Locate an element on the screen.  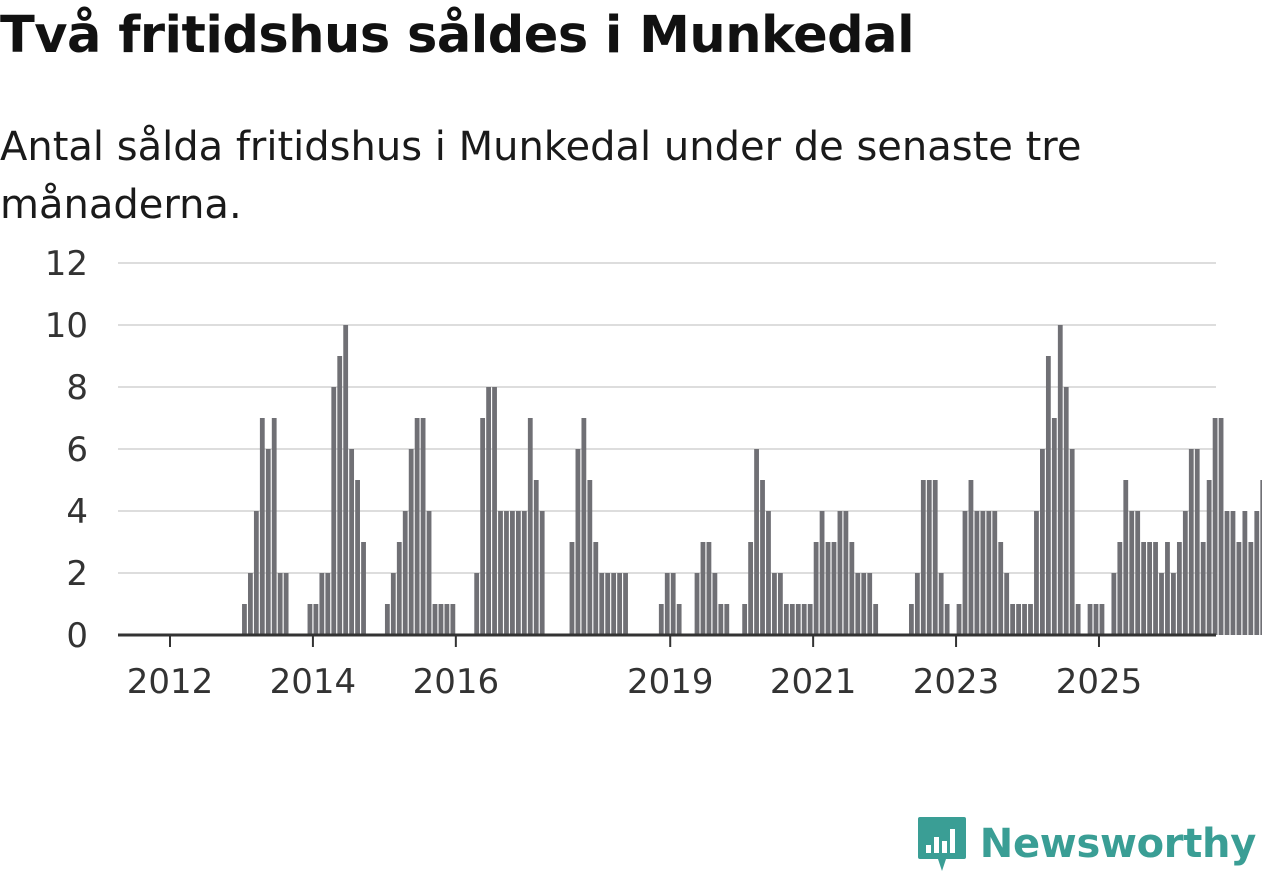
y-tick-label: 6 is located at coordinates (77, 450).